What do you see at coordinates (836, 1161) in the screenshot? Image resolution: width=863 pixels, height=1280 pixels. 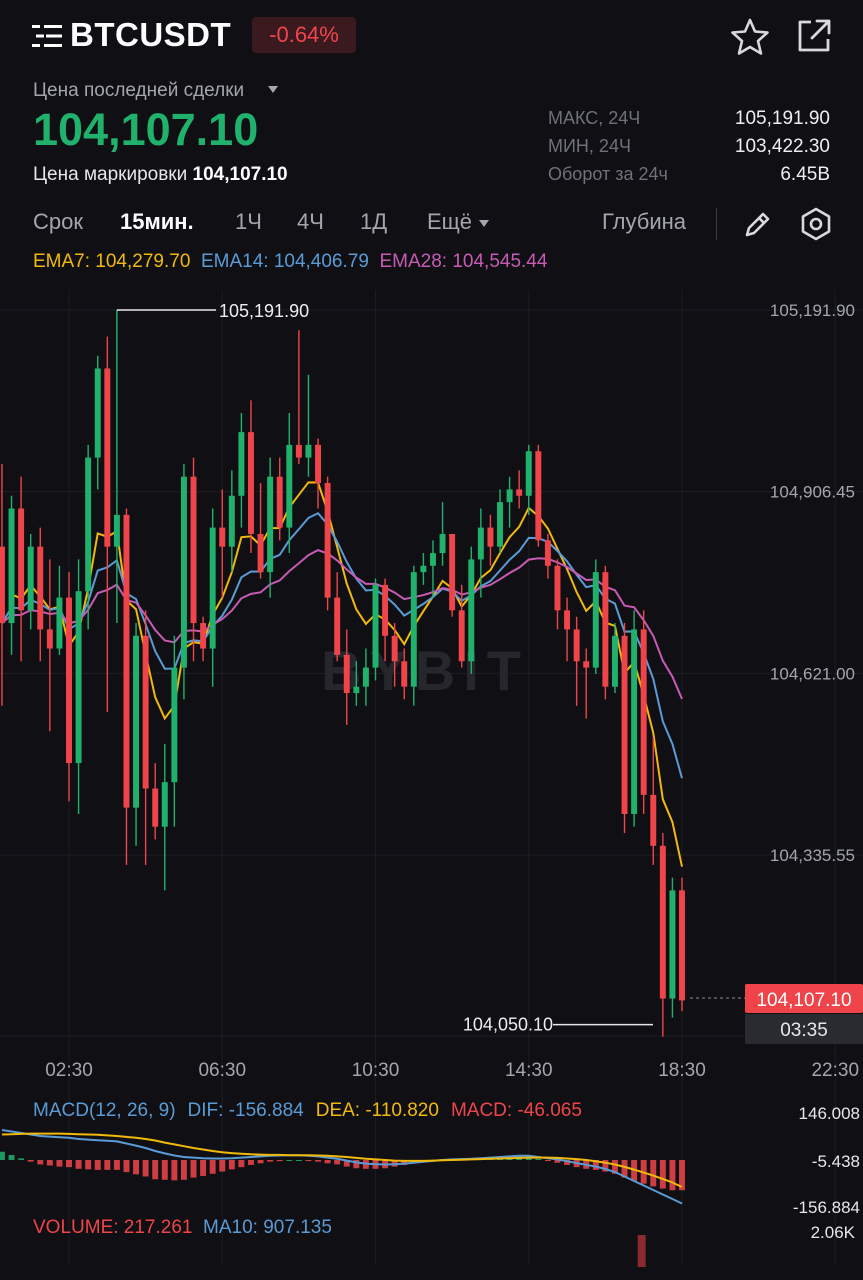 I see `macd-scale-mid: -5.438` at bounding box center [836, 1161].